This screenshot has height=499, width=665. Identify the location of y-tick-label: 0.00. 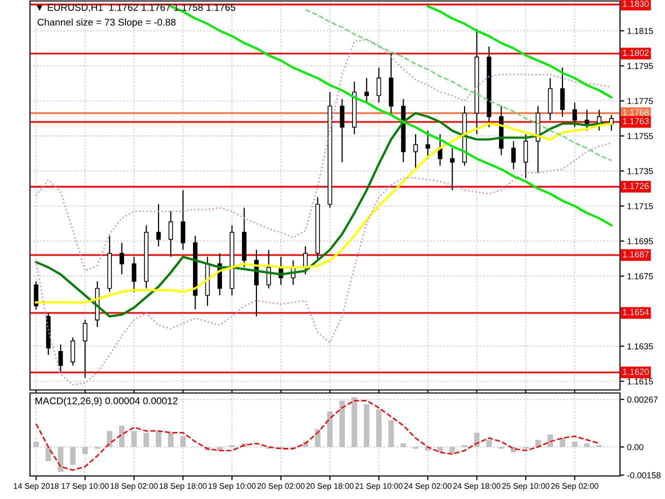
(635, 447).